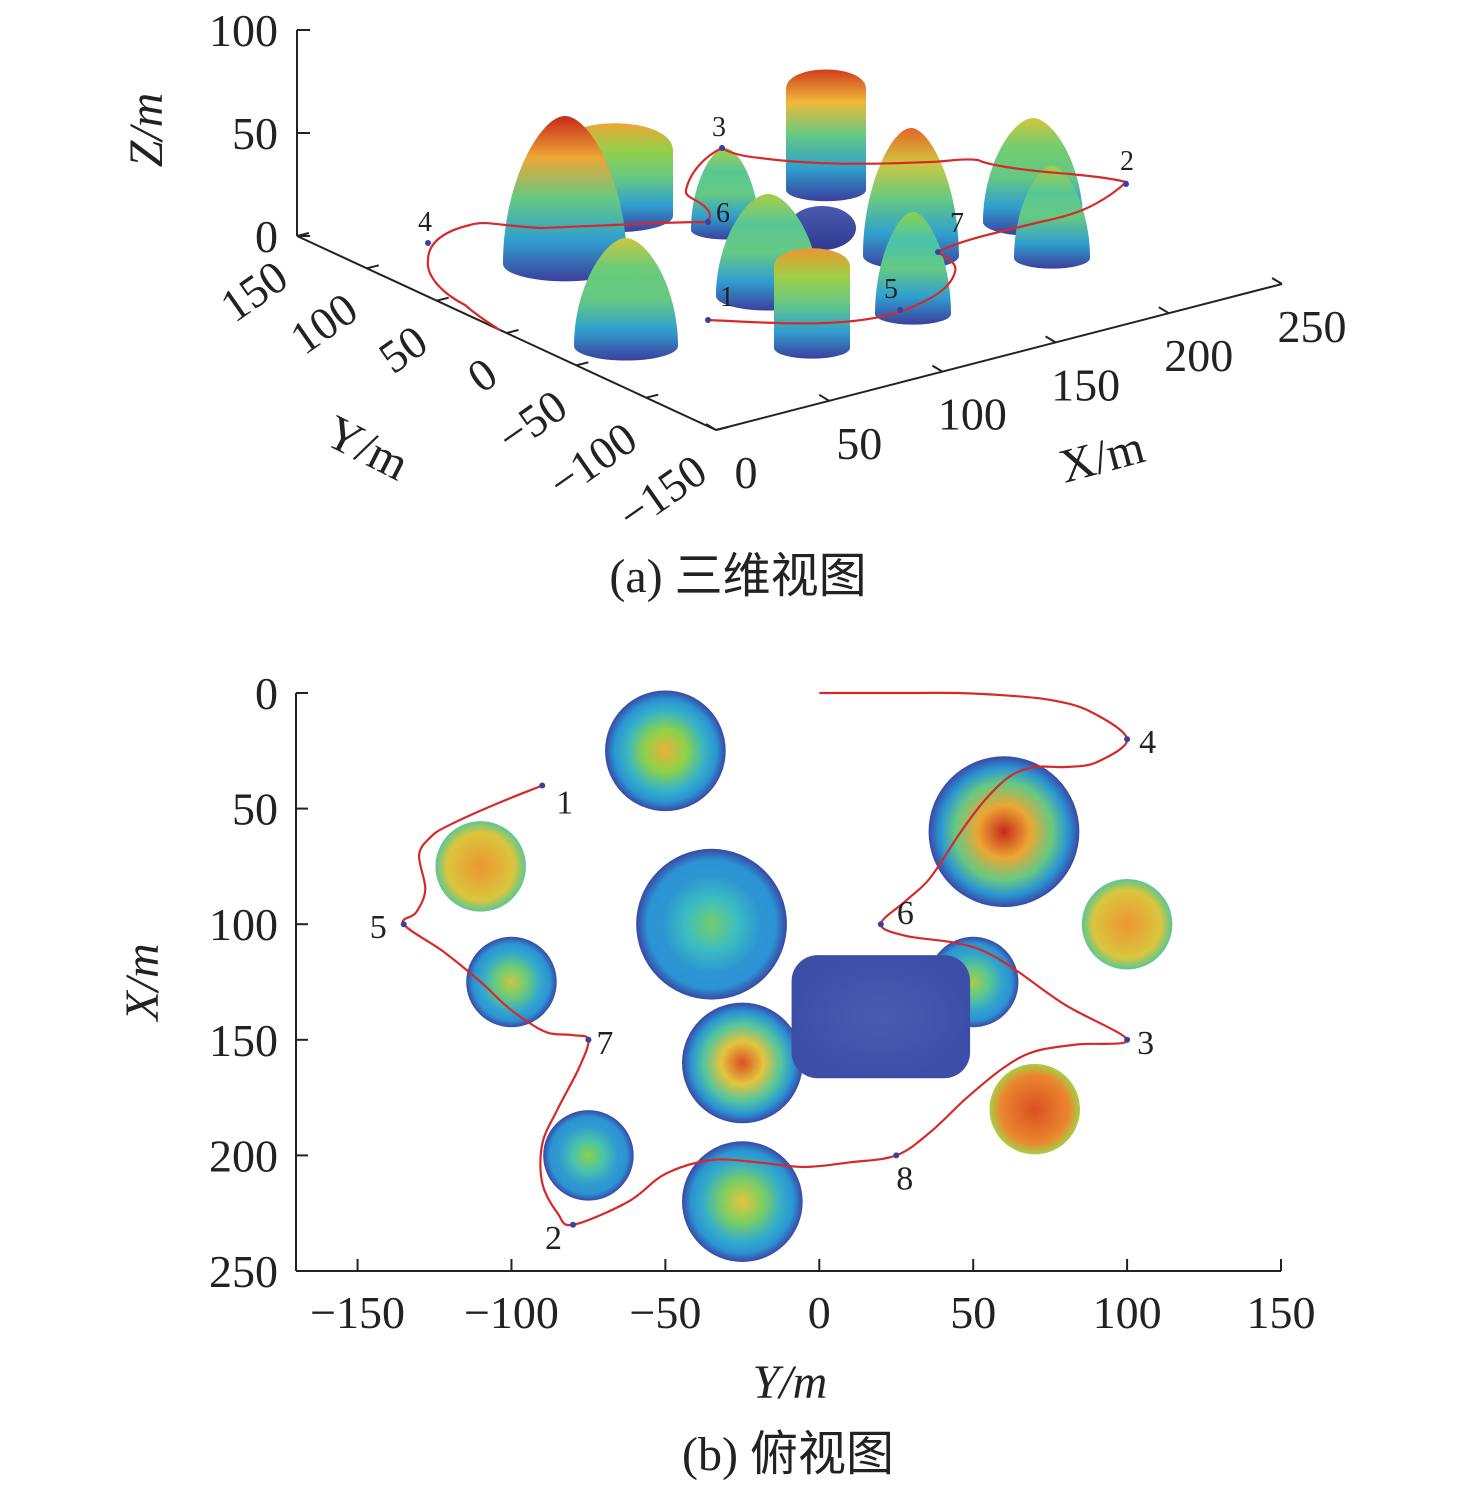  Describe the element at coordinates (266, 693) in the screenshot. I see `top-view-y-tick-label: 0` at that location.